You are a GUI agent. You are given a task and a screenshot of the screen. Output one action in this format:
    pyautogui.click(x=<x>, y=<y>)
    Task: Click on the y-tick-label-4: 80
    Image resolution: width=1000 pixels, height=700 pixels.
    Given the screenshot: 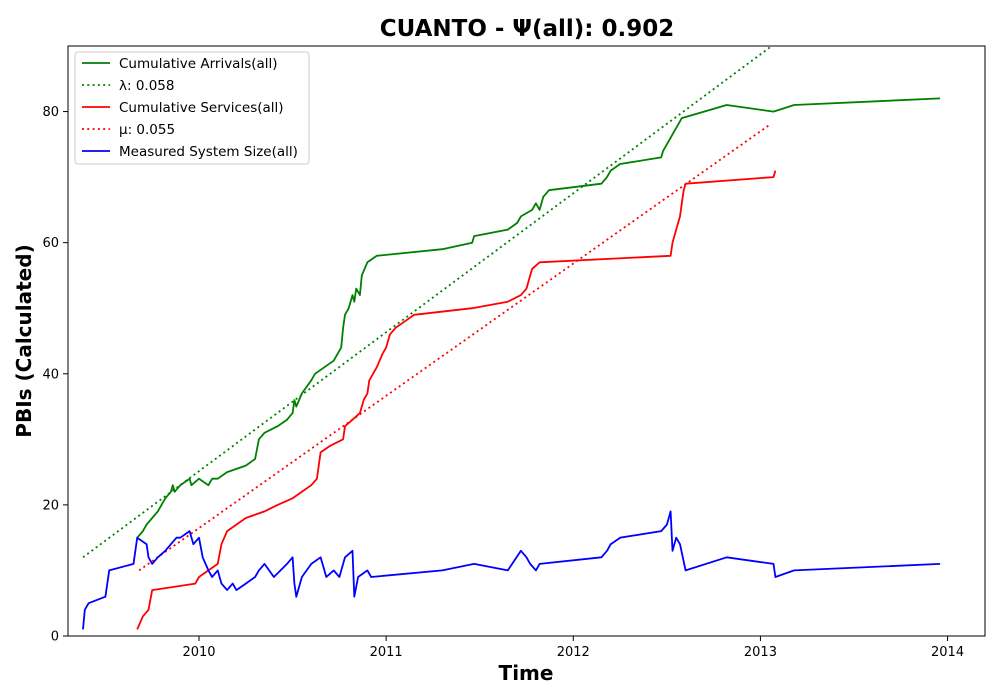 What is the action you would take?
    pyautogui.click(x=50, y=112)
    